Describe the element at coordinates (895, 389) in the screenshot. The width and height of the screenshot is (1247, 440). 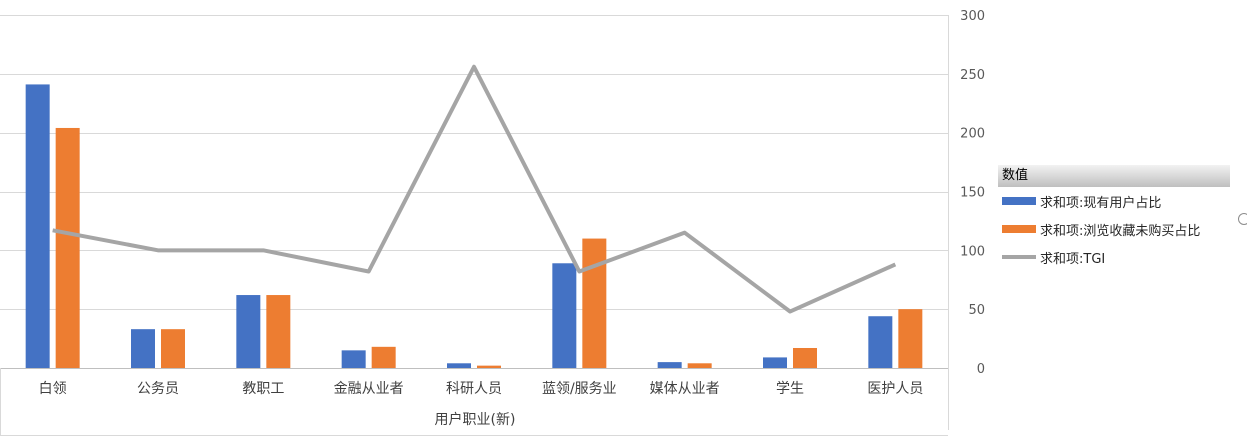
I see `x-category-label: 医护人员` at that location.